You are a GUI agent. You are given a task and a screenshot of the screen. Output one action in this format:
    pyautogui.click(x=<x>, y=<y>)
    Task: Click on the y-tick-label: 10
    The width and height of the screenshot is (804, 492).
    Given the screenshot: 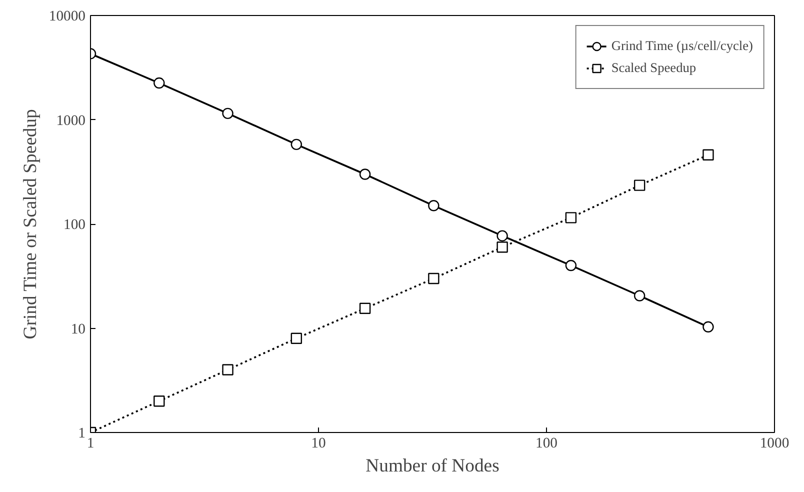 What is the action you would take?
    pyautogui.click(x=78, y=329)
    